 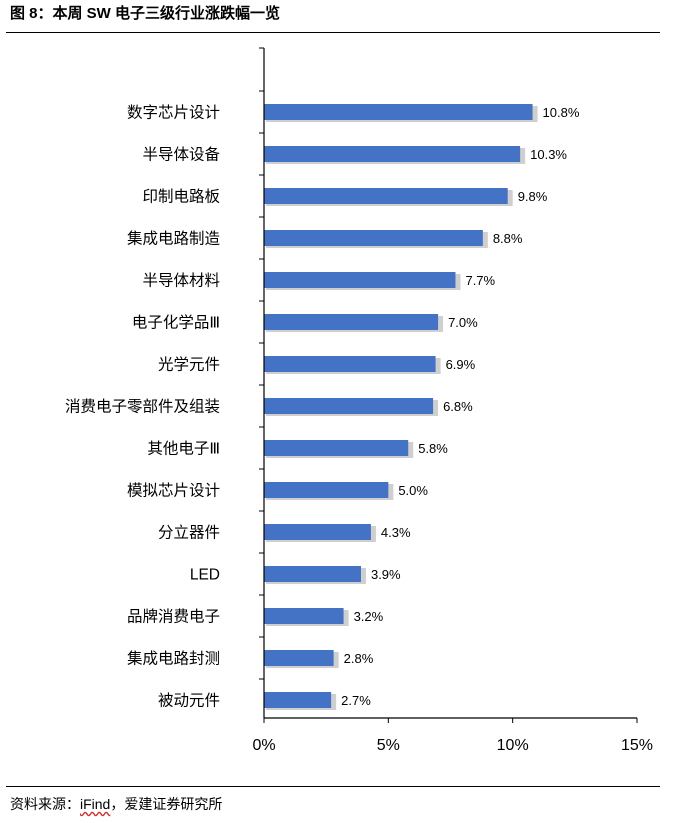 I want to click on category-label: 电子化学品Ⅲ, so click(x=176, y=323).